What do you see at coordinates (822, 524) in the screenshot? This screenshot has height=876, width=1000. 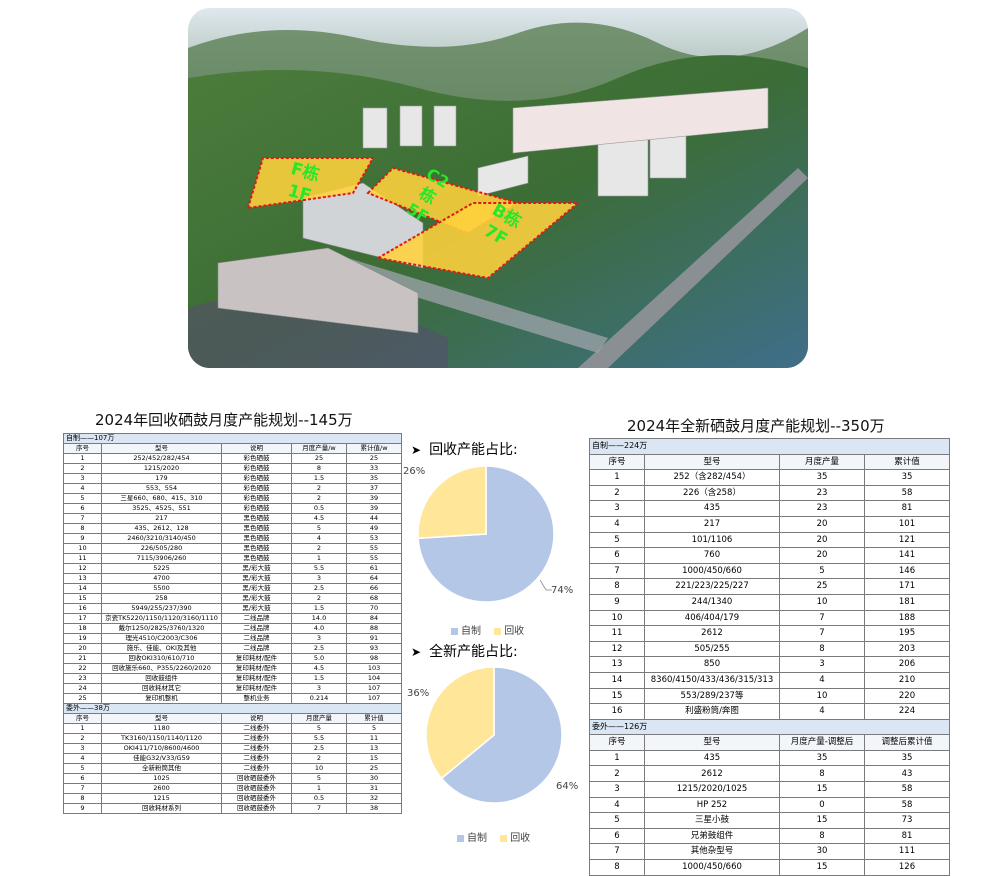 I see `new-table-cell: 20` at bounding box center [822, 524].